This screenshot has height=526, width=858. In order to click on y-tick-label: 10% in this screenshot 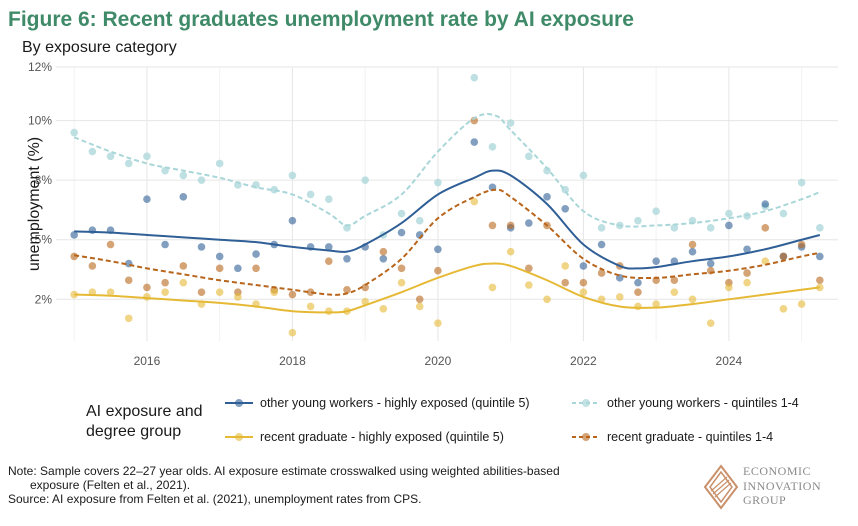, I will do `click(40, 121)`.